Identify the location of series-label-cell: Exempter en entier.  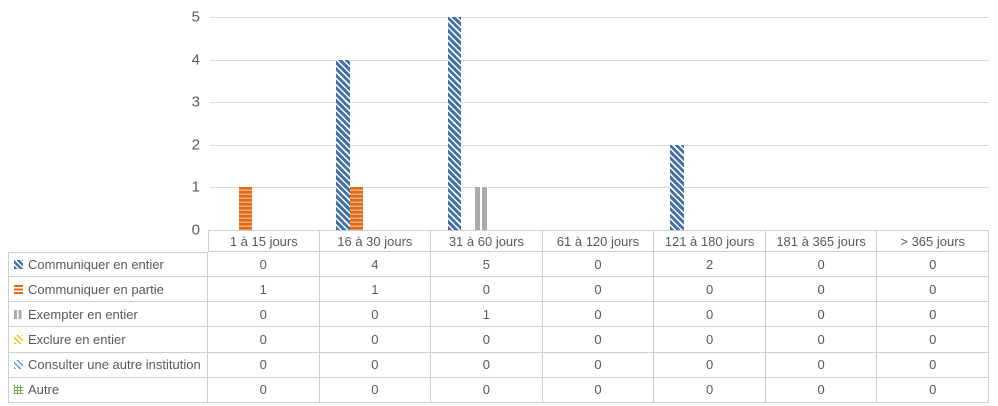
(108, 315).